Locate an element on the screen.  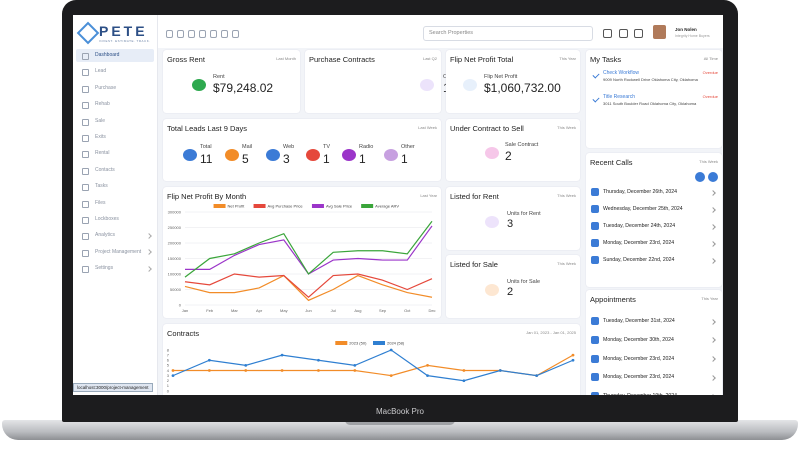
lead-value: 11 is located at coordinates (206, 159).